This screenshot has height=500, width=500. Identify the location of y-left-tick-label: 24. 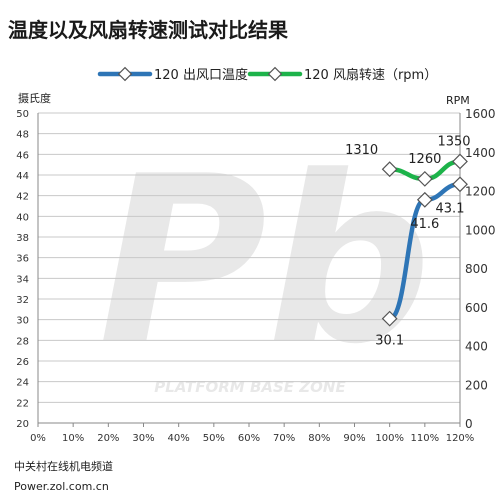
(22, 383).